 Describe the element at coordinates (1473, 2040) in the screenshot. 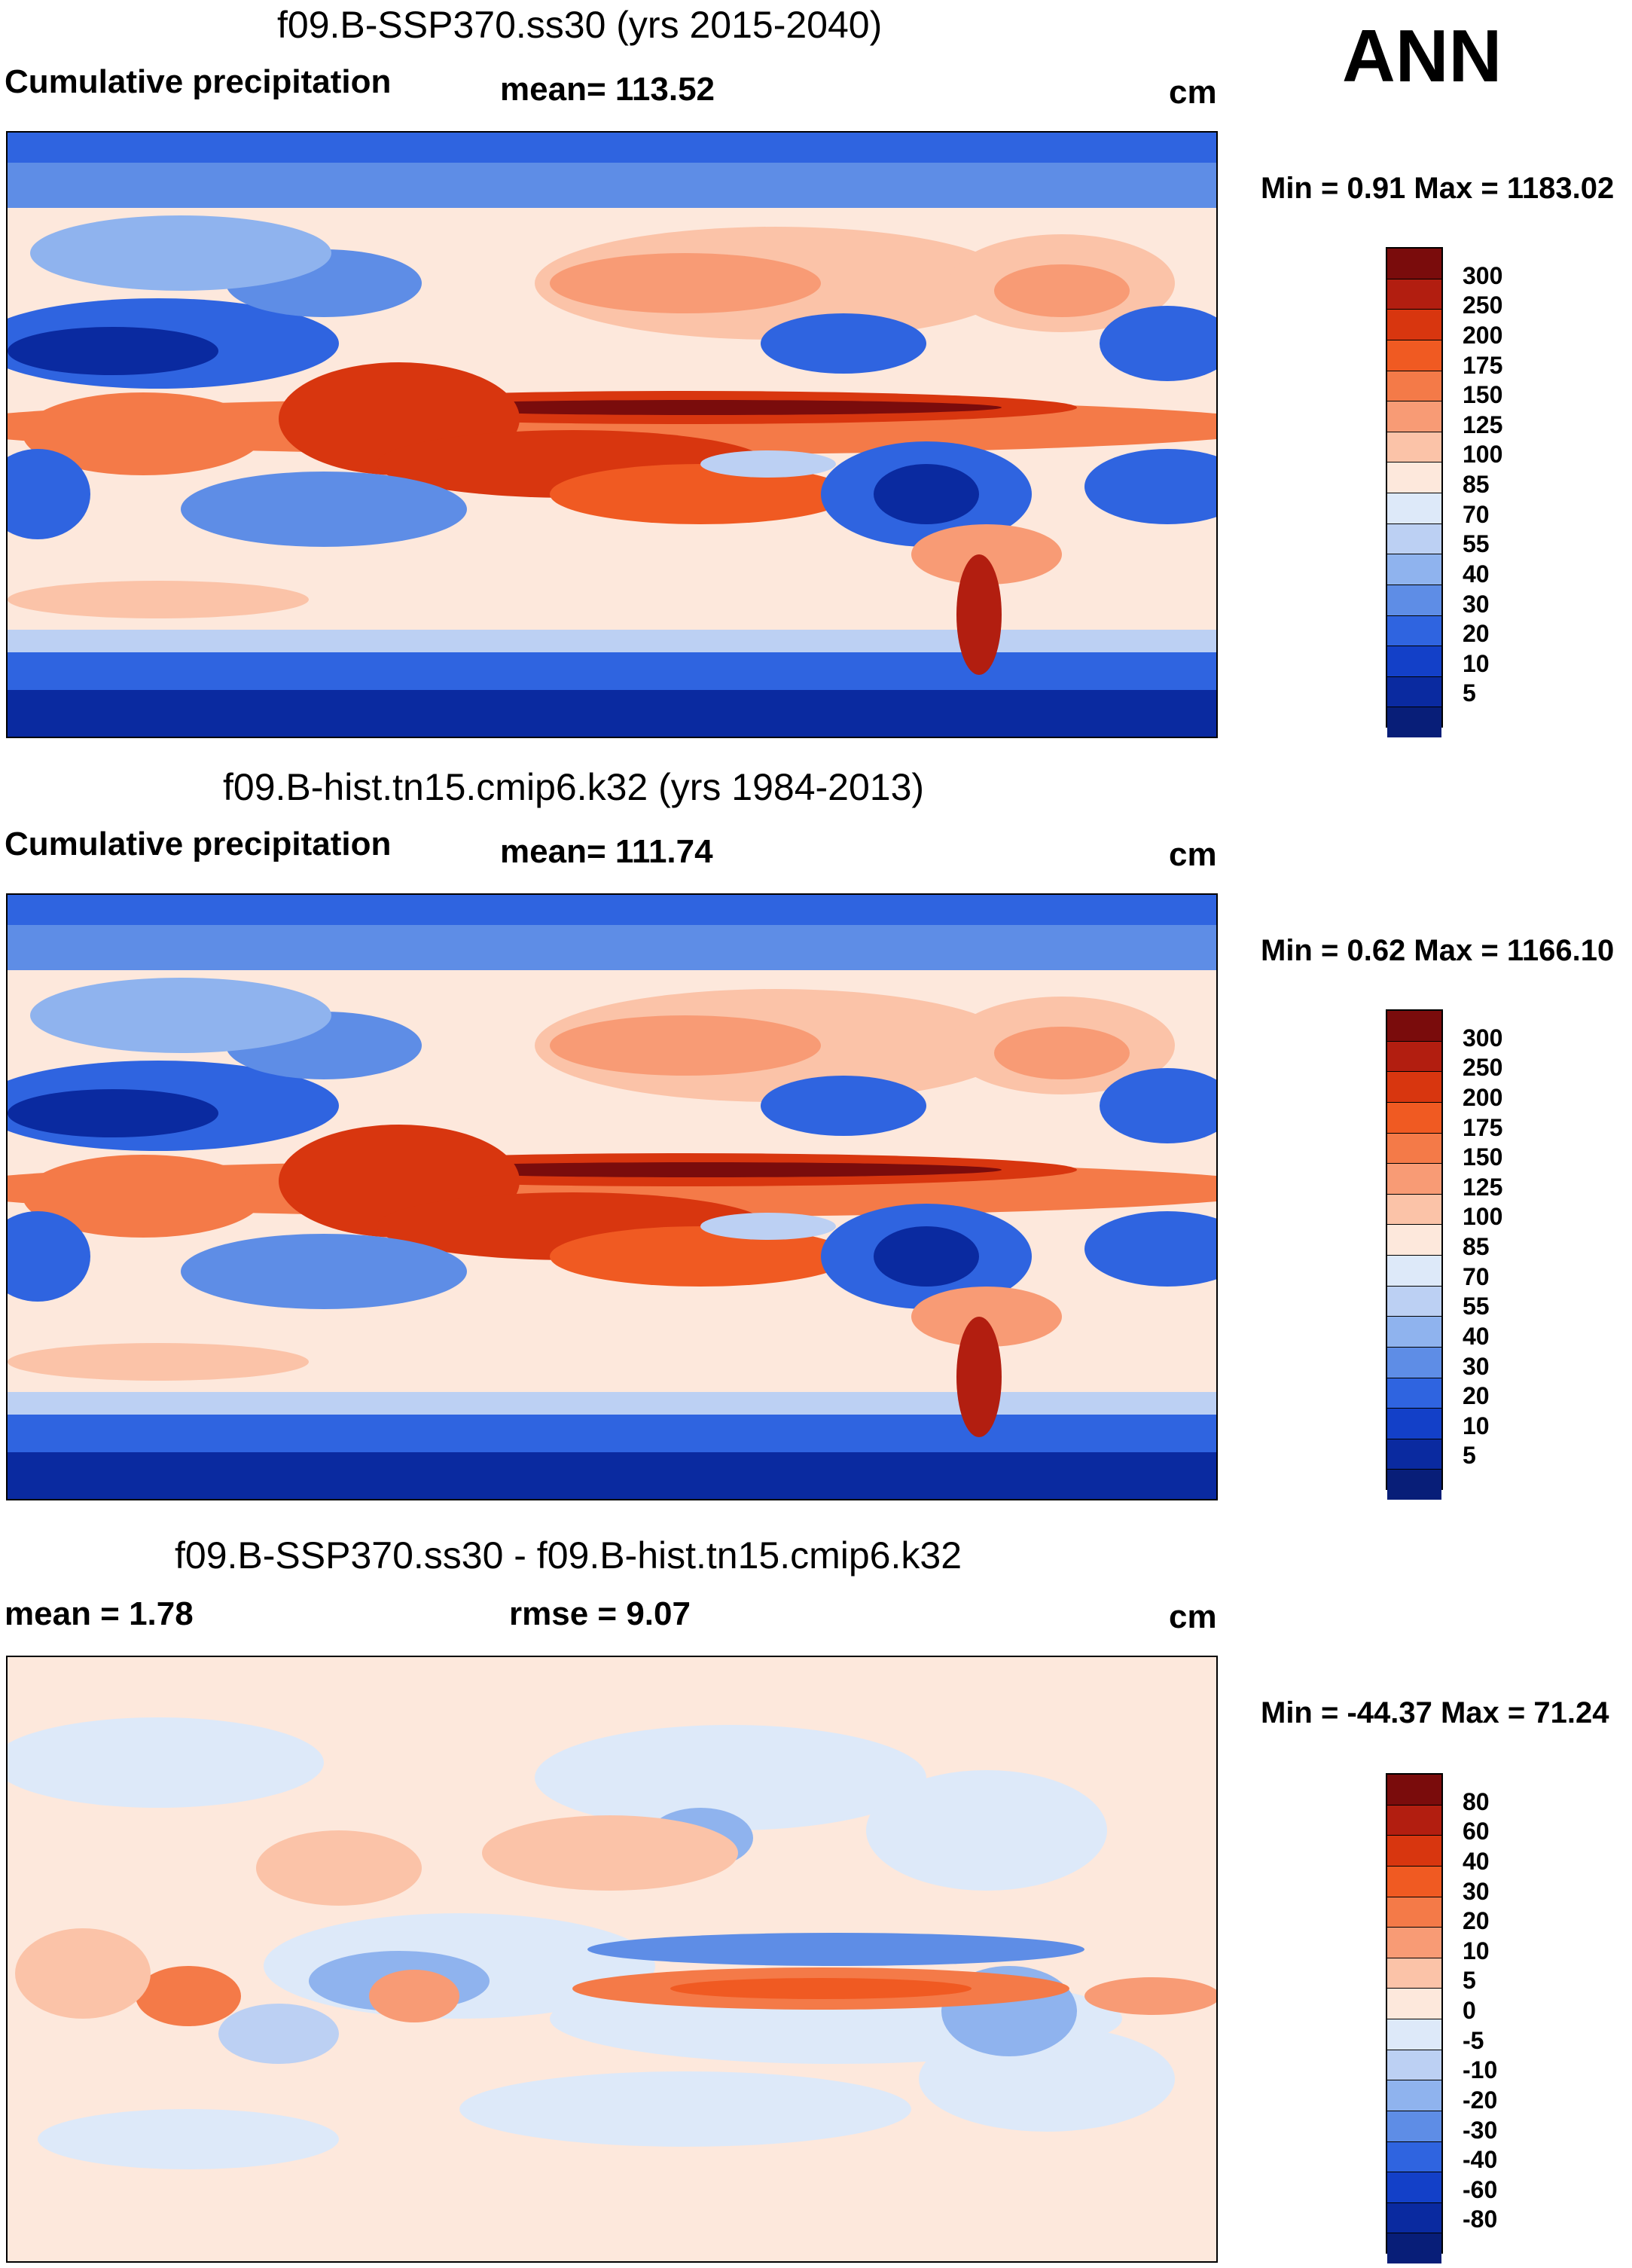

I see `colorbar-tick-label: -5` at that location.